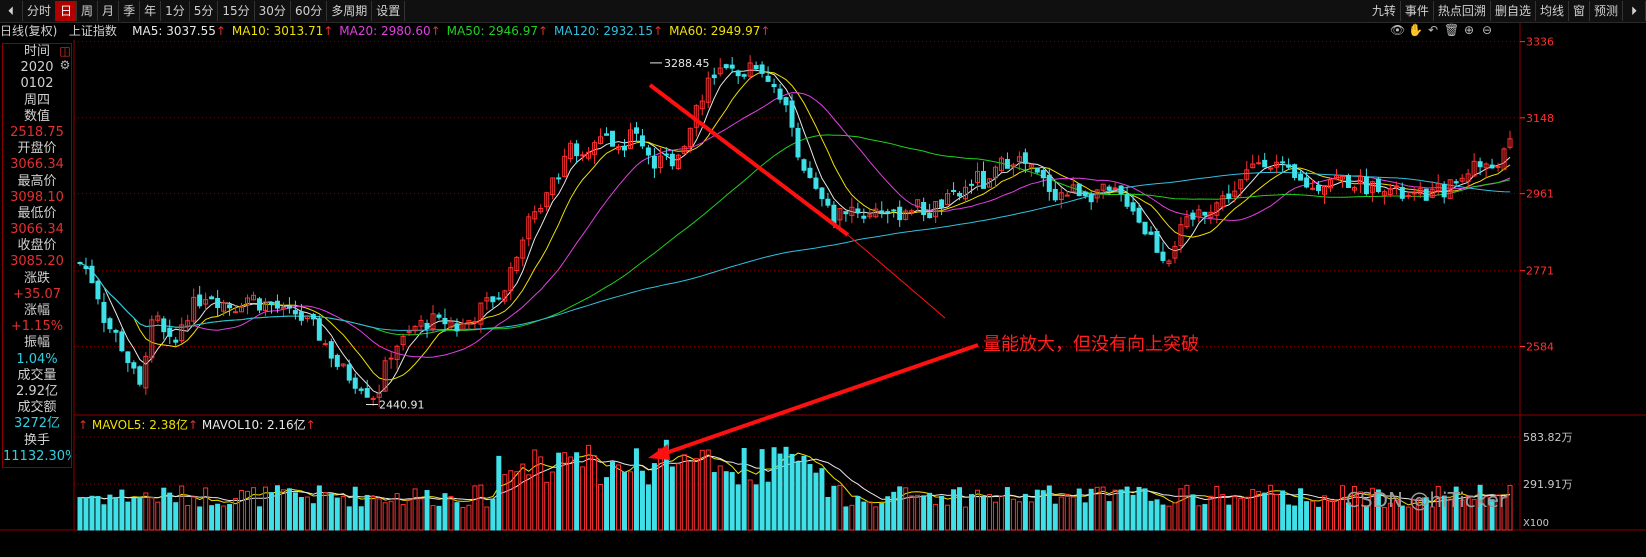 The image size is (1646, 557). I want to click on toolbar-item-9: 30分, so click(273, 11).